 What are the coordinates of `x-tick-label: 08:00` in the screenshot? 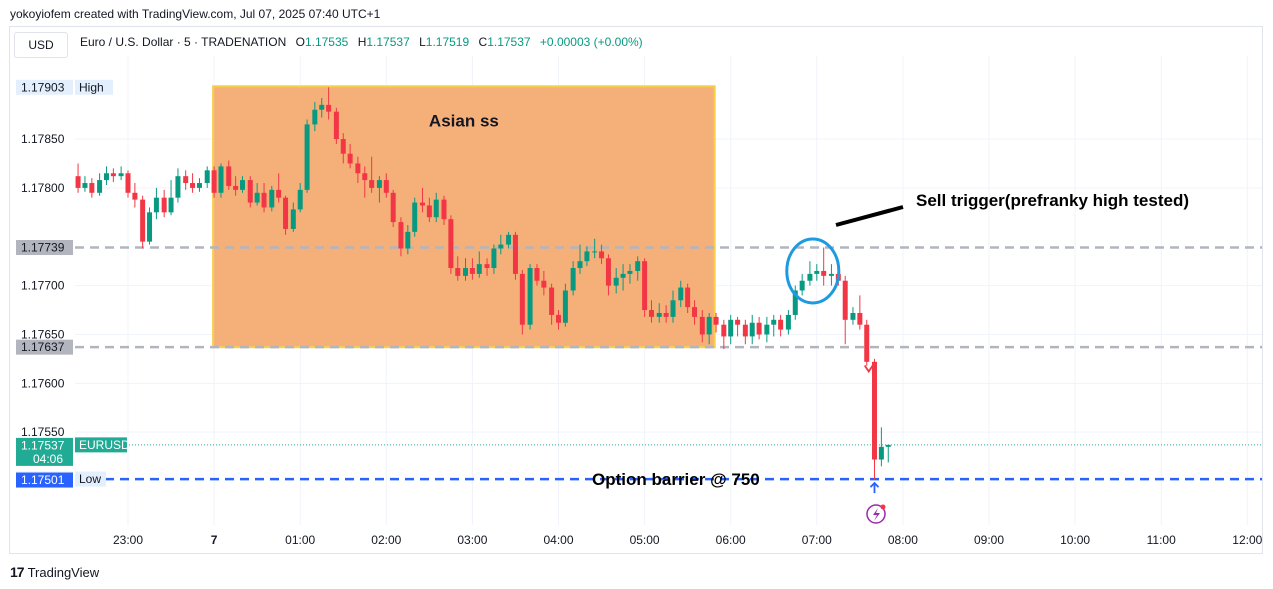 It's located at (903, 540).